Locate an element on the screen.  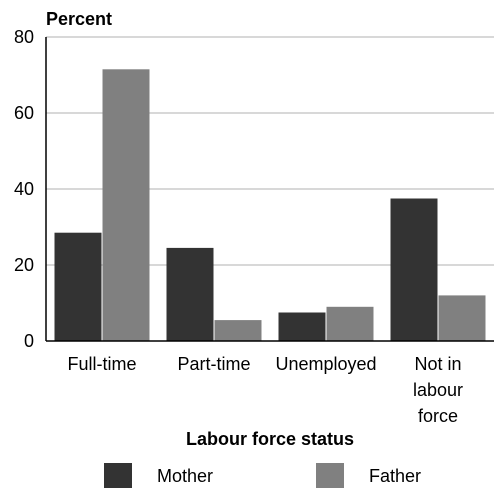
x-tick-label-2-0: Unemployed is located at coordinates (325, 364).